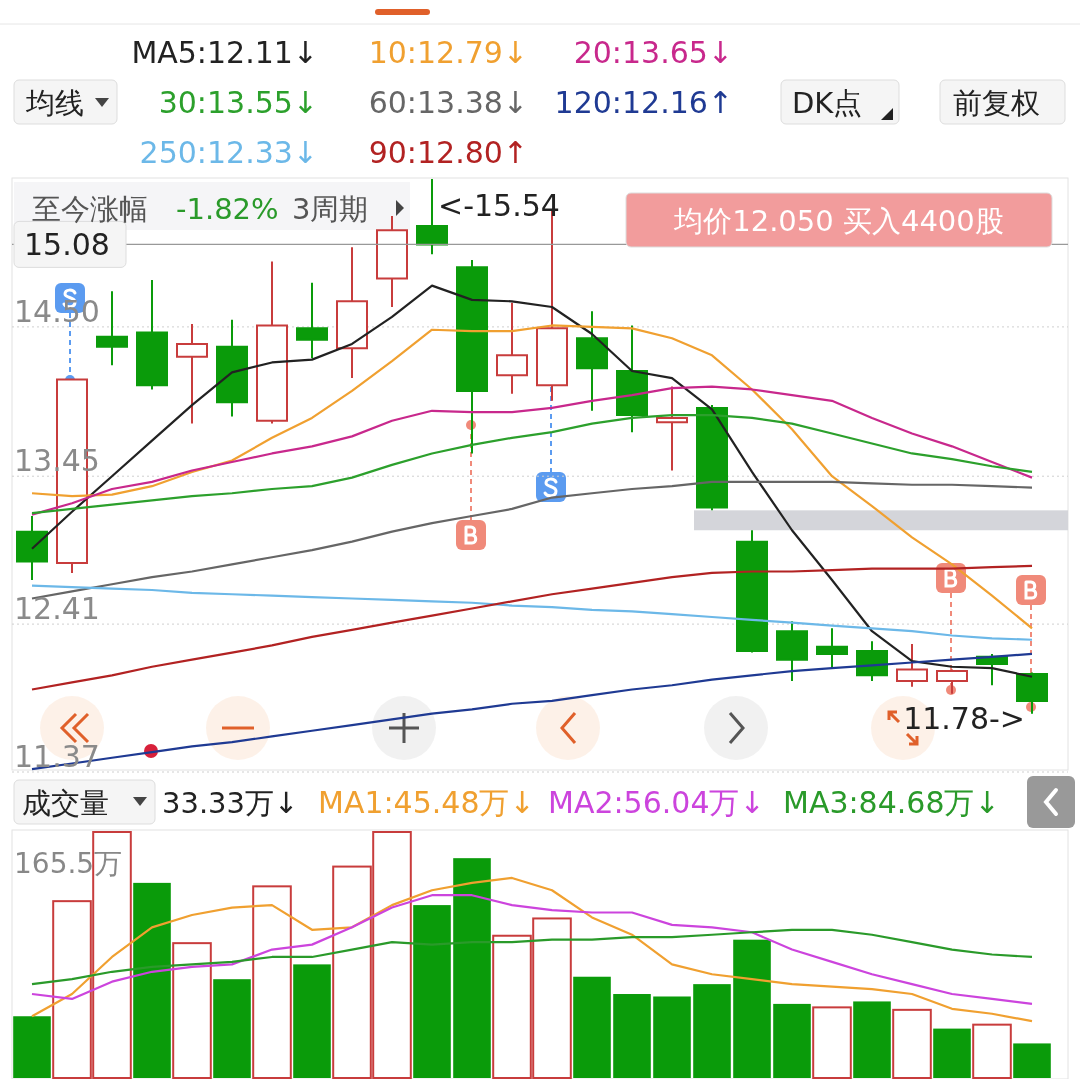 The width and height of the screenshot is (1080, 1079). Describe the element at coordinates (1002, 102) in the screenshot. I see `adjustment-button: 前复权` at that location.